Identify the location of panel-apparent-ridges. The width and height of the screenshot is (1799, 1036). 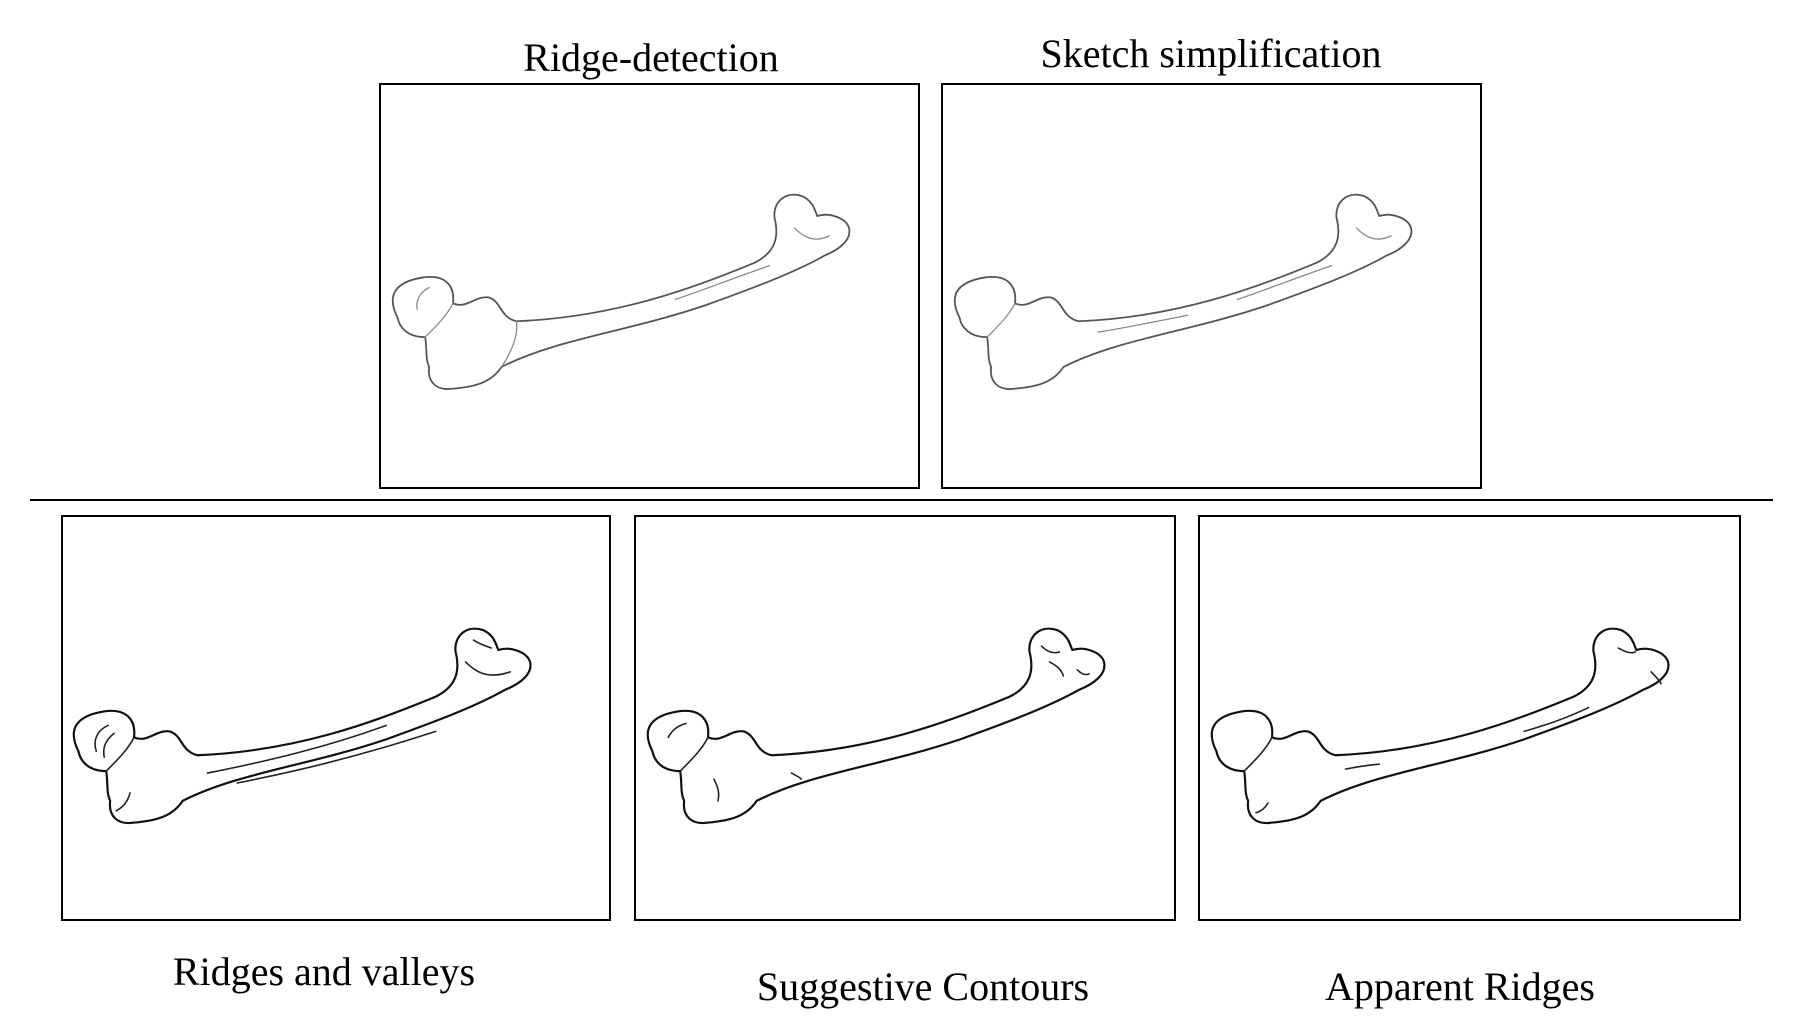
(1469, 718).